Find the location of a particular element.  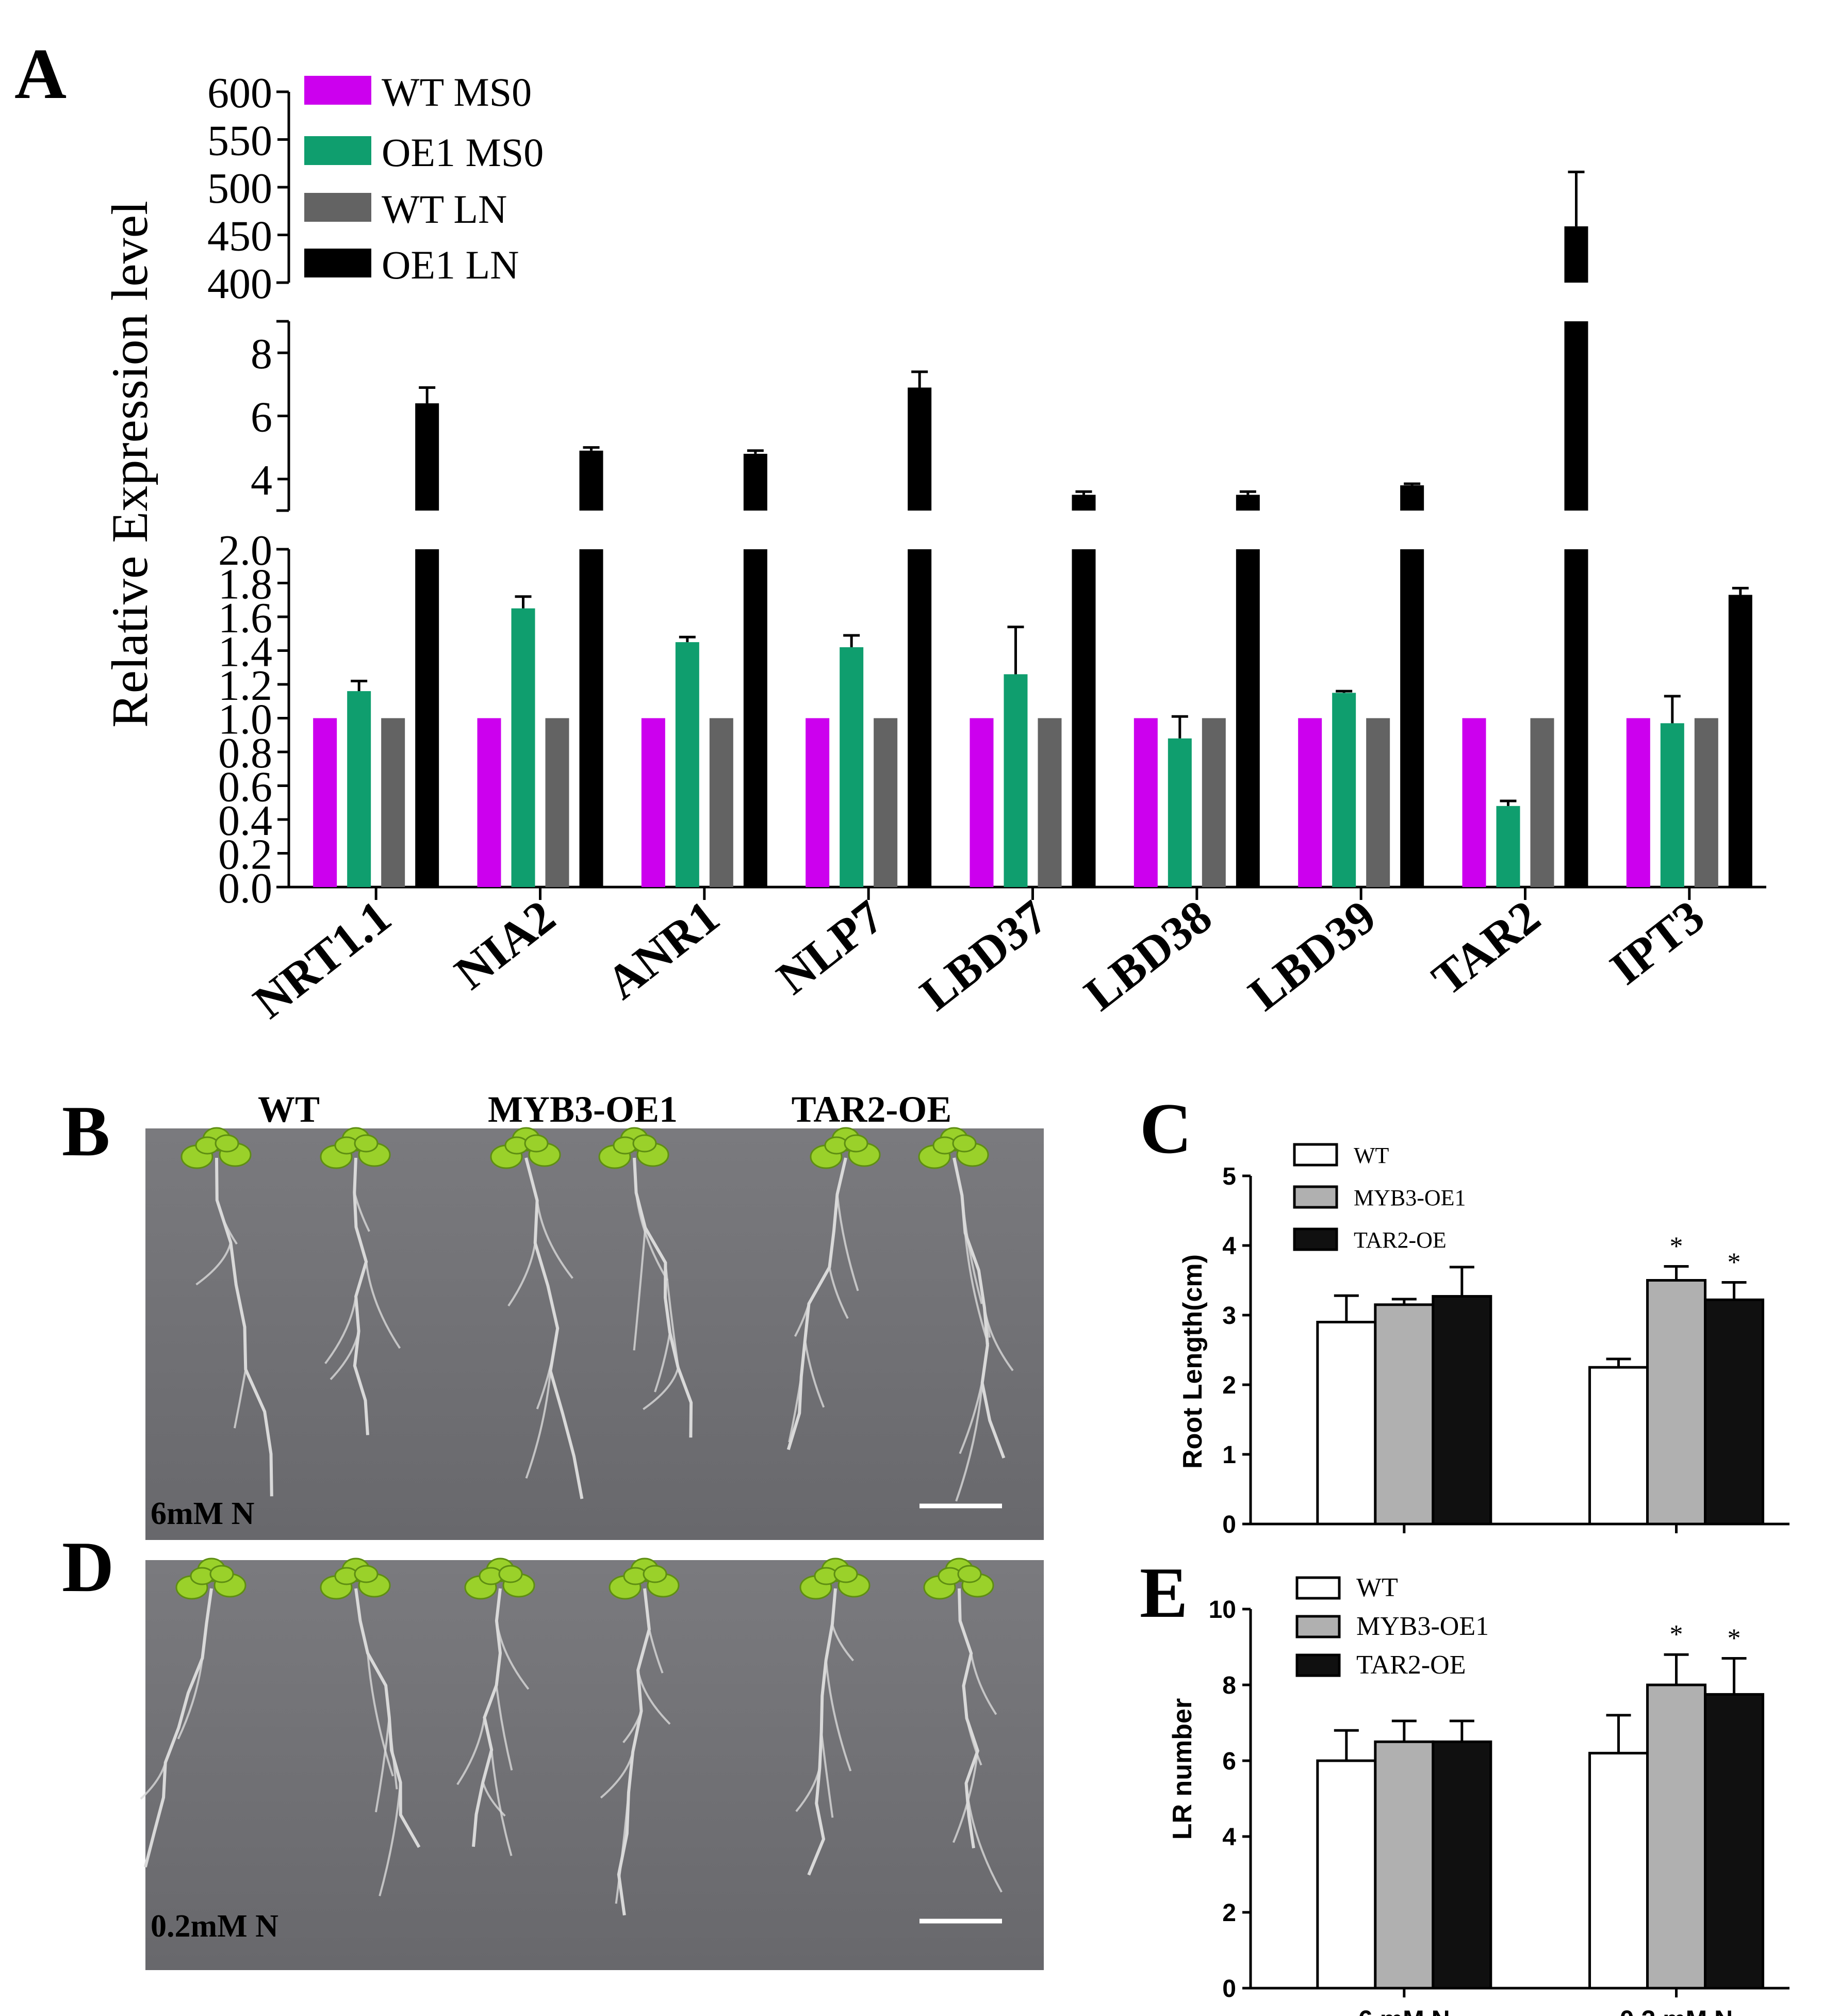

photo-col-label-myb3: MYB3-OE1 is located at coordinates (583, 1109).